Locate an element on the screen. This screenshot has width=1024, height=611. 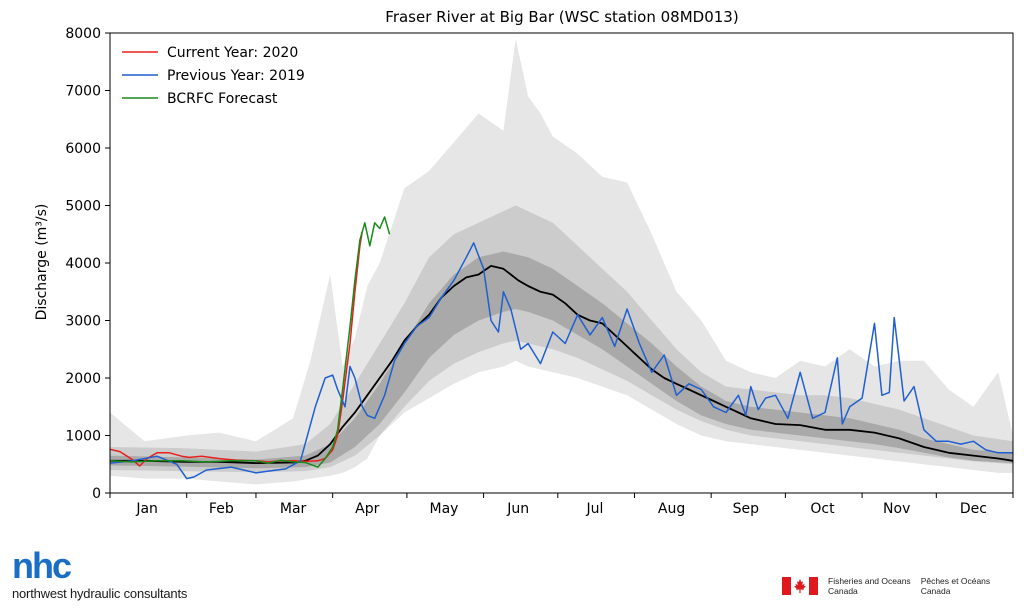
dfo-english-line1: Fisheries and Oceans is located at coordinates (869, 581).